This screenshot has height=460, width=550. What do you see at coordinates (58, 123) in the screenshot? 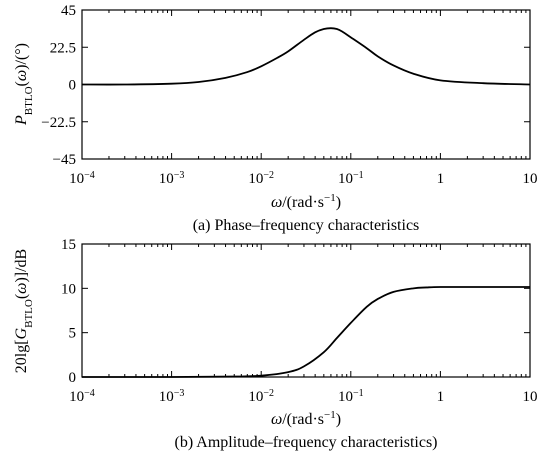
I see `y-tick-label: −22.5` at bounding box center [58, 123].